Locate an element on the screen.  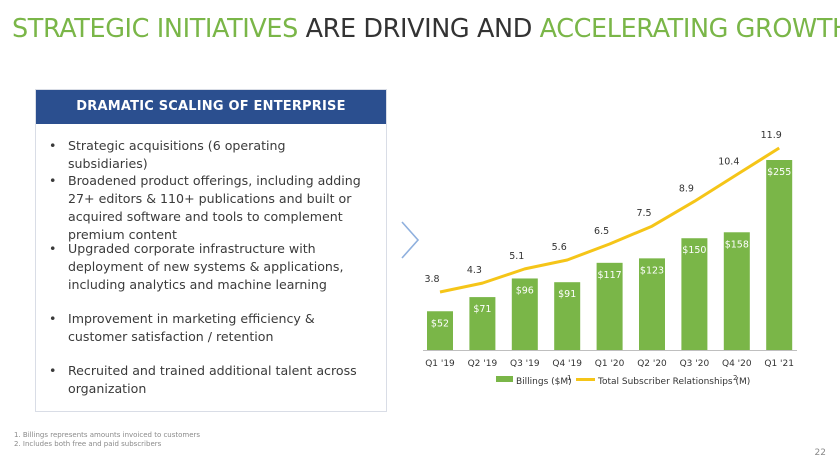
line-value-label: 7.5 is located at coordinates (643, 213).